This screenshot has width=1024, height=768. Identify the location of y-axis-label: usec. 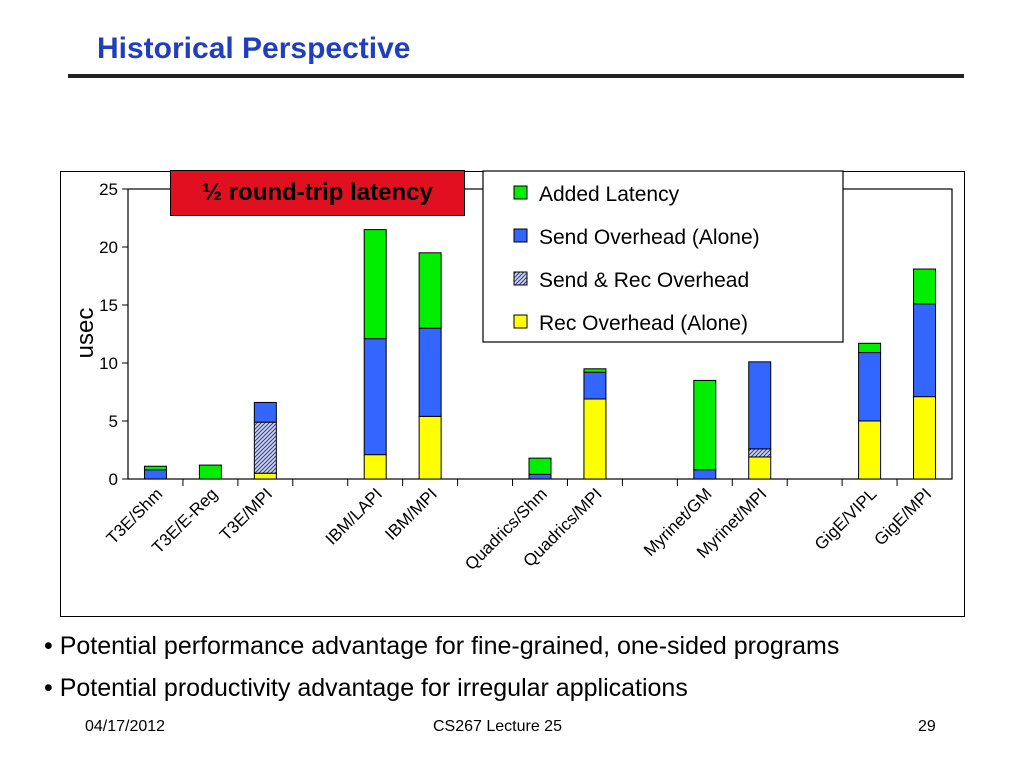
(85, 333).